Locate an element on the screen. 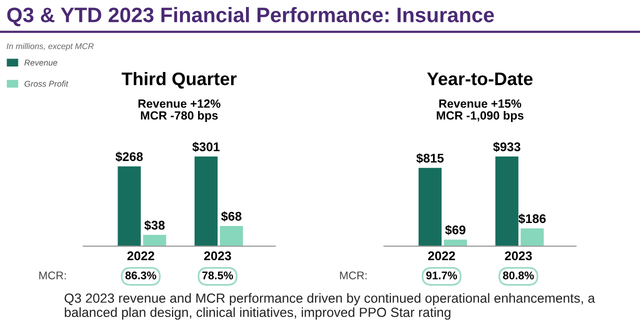 The height and width of the screenshot is (335, 640). chart-title: Third Quarter is located at coordinates (179, 80).